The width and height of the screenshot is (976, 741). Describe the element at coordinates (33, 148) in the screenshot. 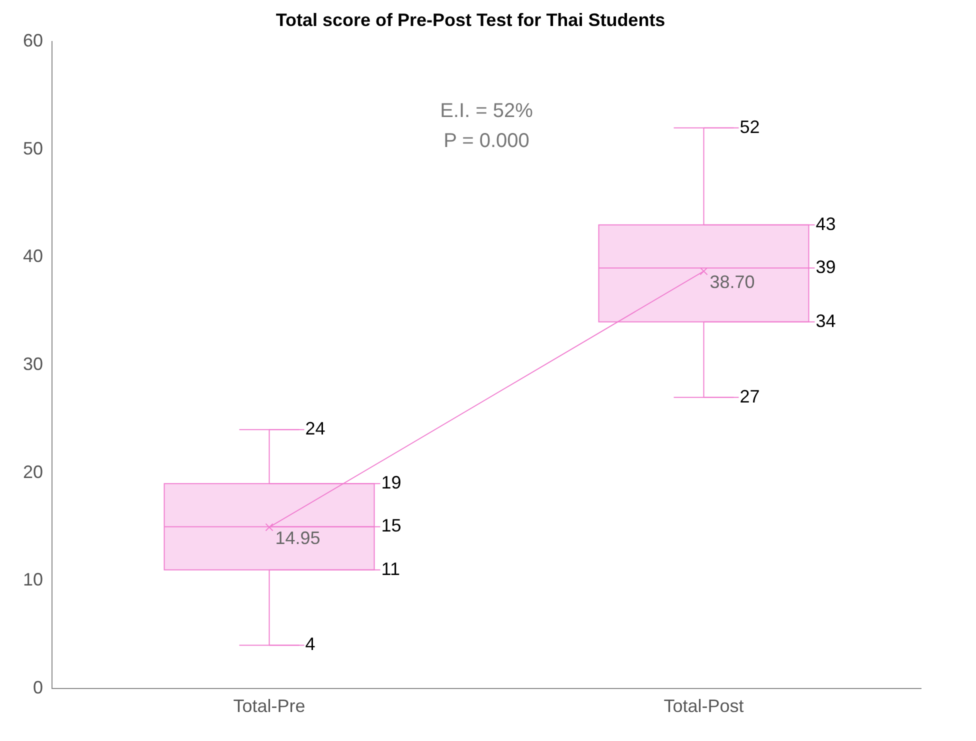

I see `y-tick-label: 50` at that location.